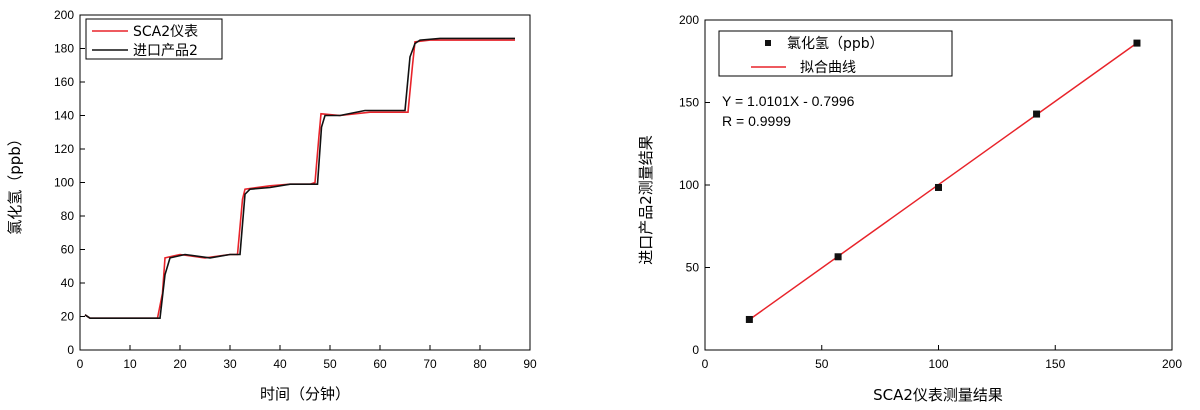 The height and width of the screenshot is (410, 1200). Describe the element at coordinates (768, 43) in the screenshot. I see `right-legend-marker-icon` at that location.